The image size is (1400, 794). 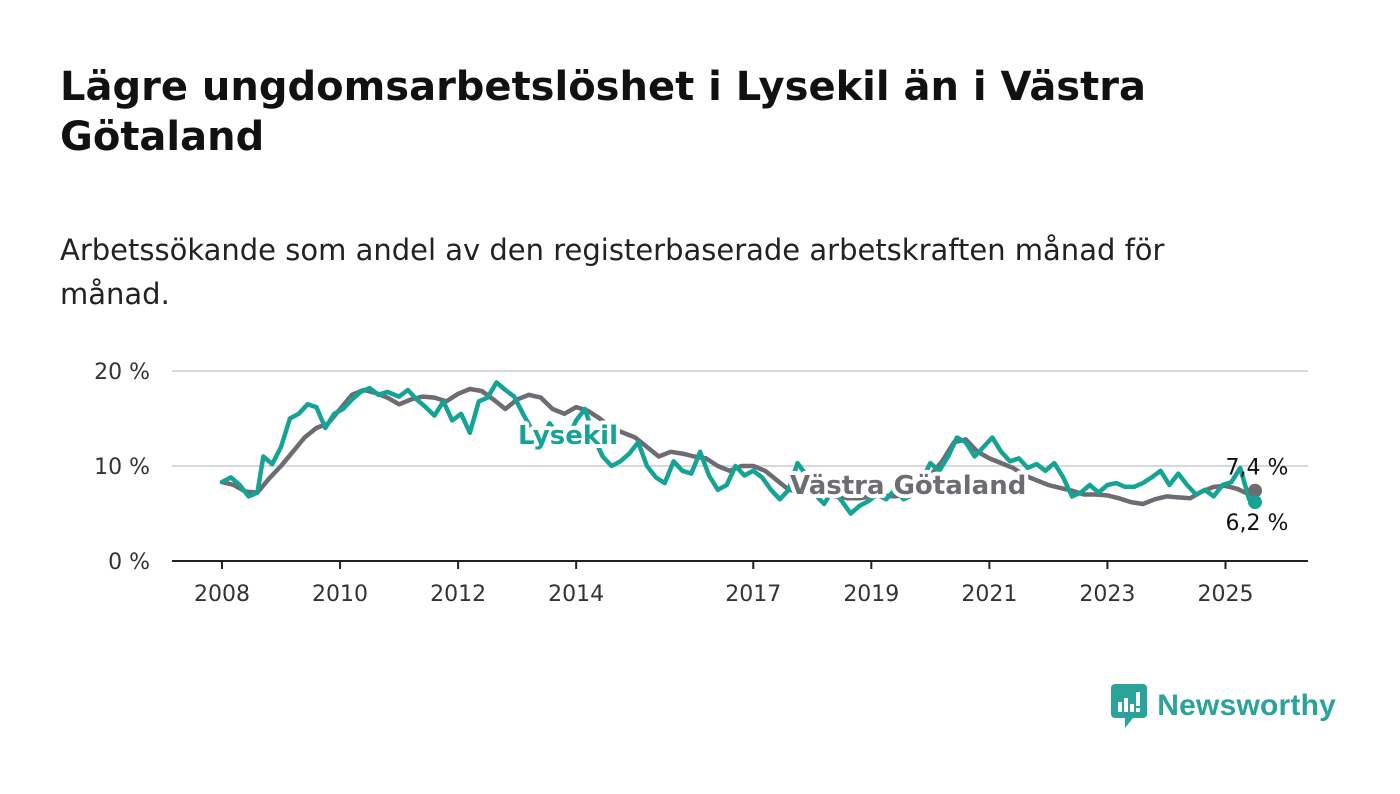 I want to click on series-label-halo: Lysekil, so click(x=568, y=436).